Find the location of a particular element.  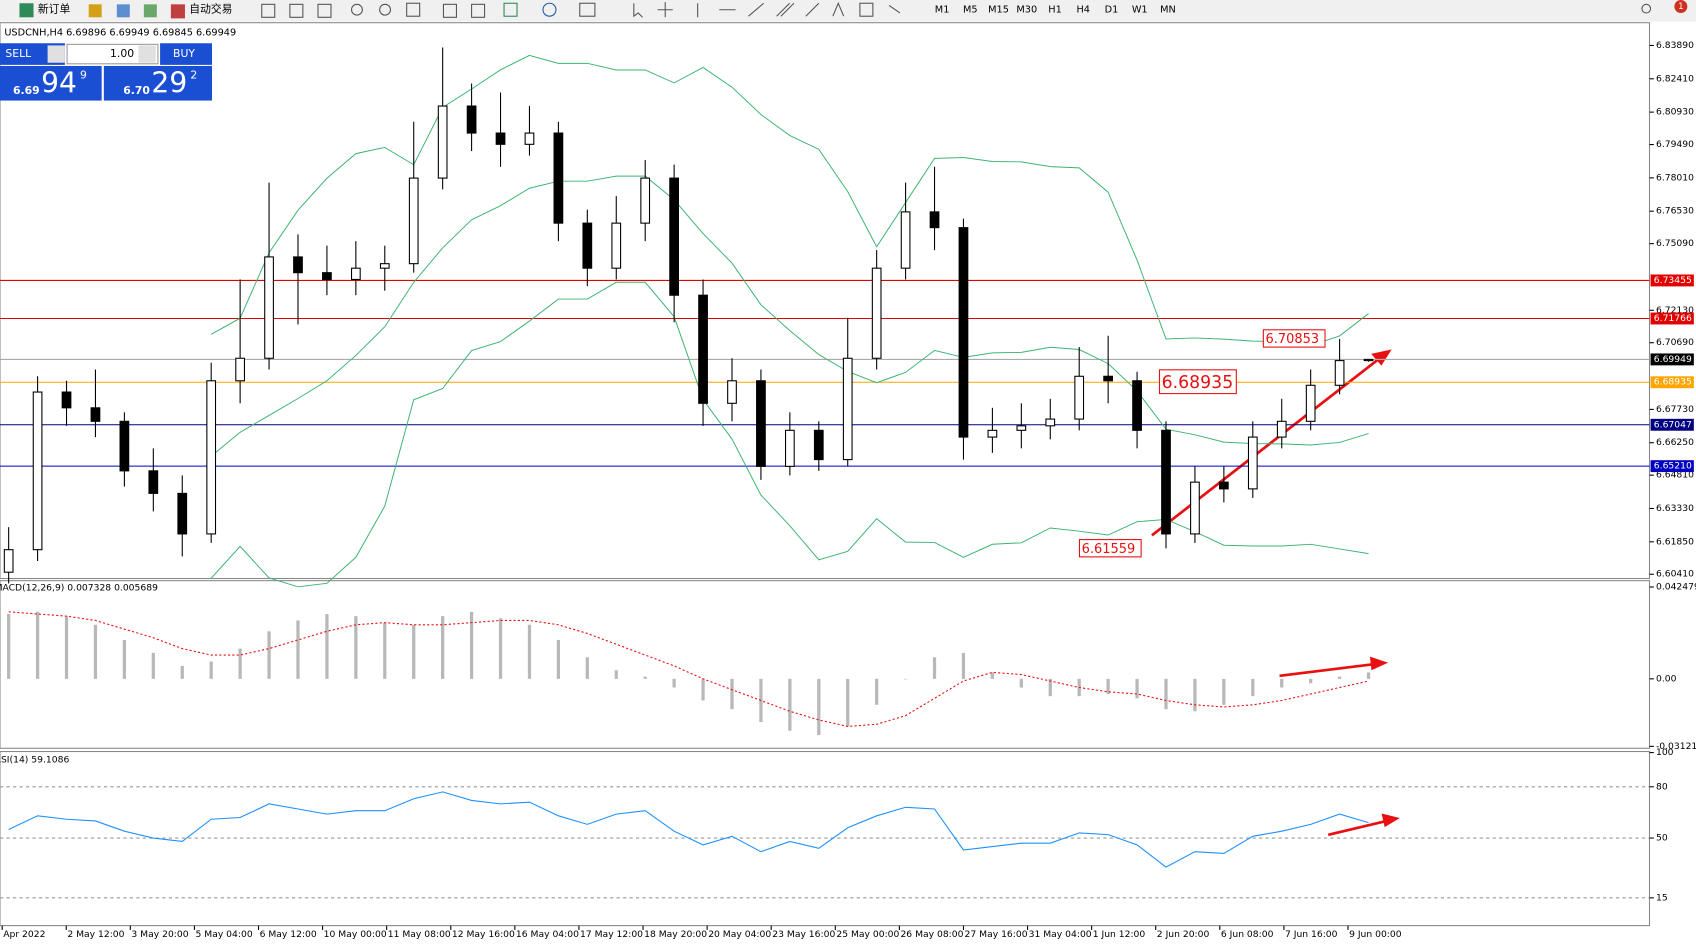

sell-label: SELL is located at coordinates (18, 53).